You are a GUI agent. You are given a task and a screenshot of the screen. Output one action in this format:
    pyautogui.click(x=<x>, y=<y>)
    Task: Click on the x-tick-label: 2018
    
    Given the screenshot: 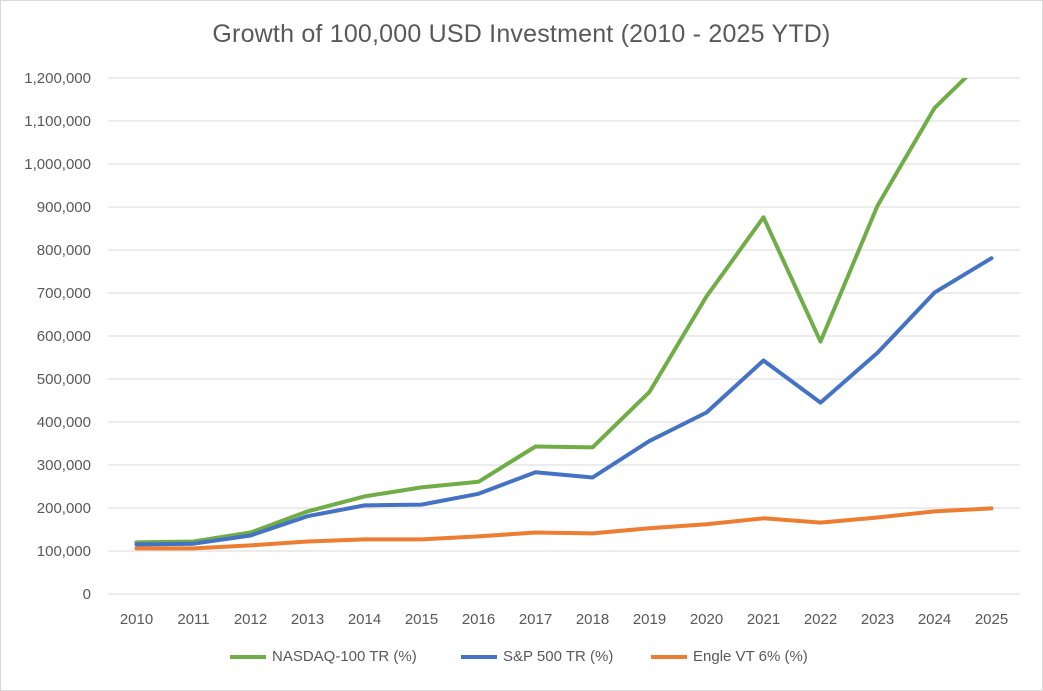 What is the action you would take?
    pyautogui.click(x=592, y=619)
    